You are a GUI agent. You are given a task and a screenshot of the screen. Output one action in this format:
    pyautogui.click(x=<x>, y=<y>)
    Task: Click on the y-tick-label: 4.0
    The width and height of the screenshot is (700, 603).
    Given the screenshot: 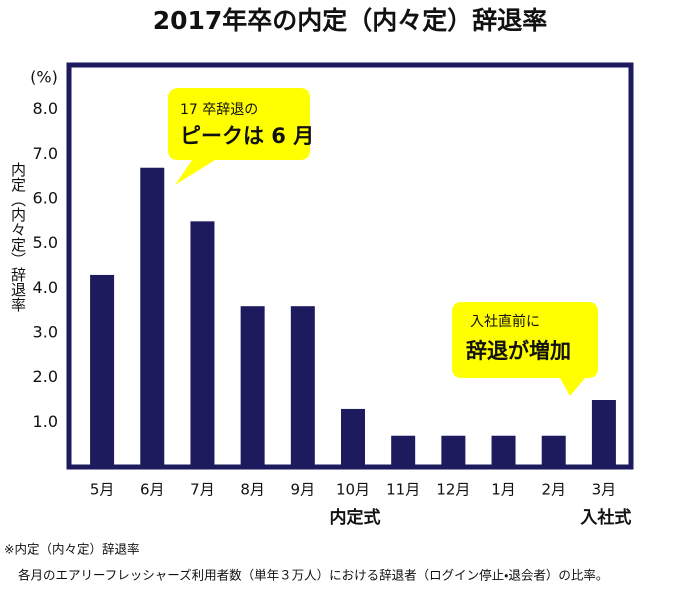 What is the action you would take?
    pyautogui.click(x=45, y=287)
    